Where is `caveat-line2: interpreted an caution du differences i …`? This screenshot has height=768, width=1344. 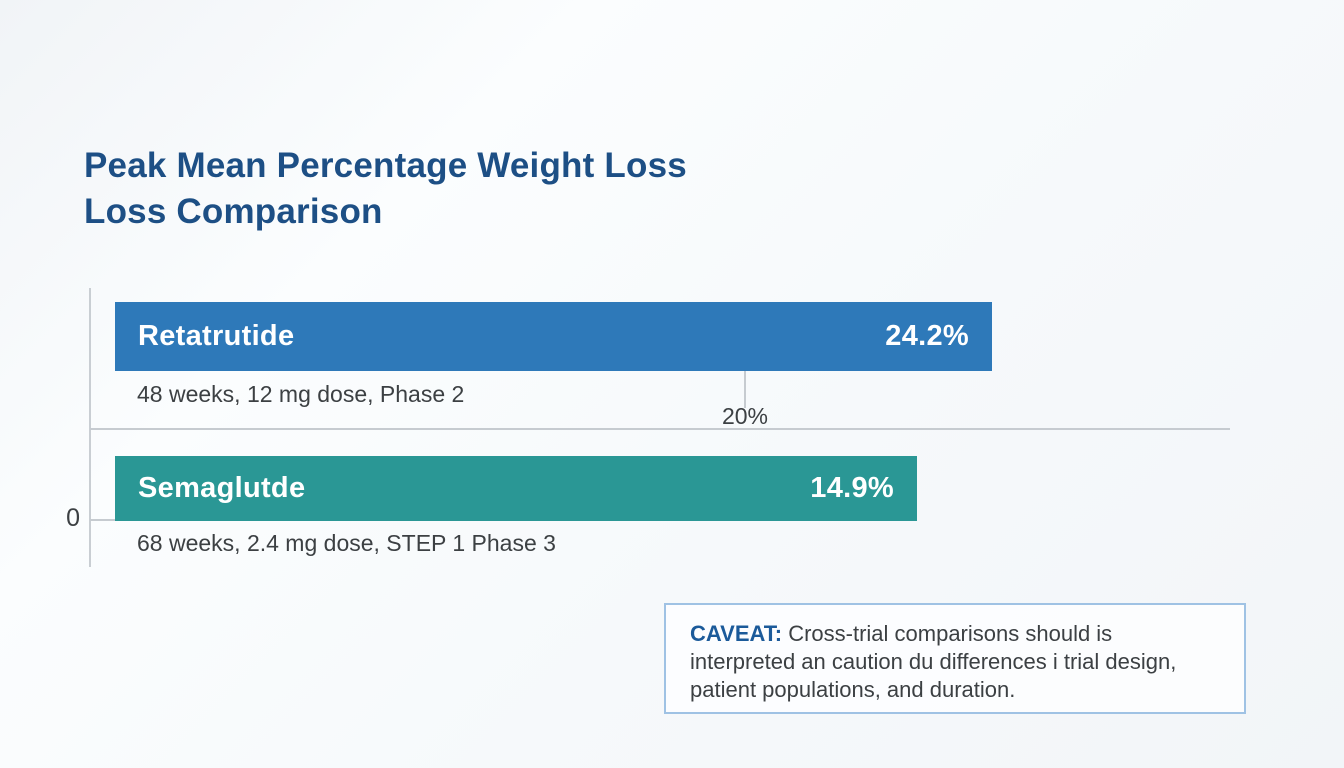 caveat-line2: interpreted an caution du differences i … is located at coordinates (933, 661).